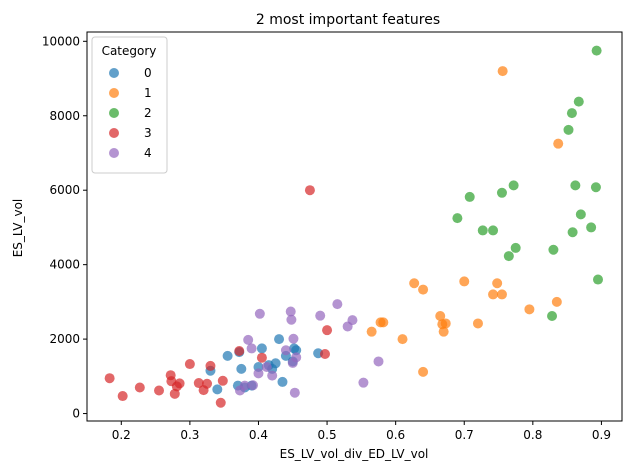 The image size is (630, 470). What do you see at coordinates (148, 73) in the screenshot?
I see `legend-entry: 0` at bounding box center [148, 73].